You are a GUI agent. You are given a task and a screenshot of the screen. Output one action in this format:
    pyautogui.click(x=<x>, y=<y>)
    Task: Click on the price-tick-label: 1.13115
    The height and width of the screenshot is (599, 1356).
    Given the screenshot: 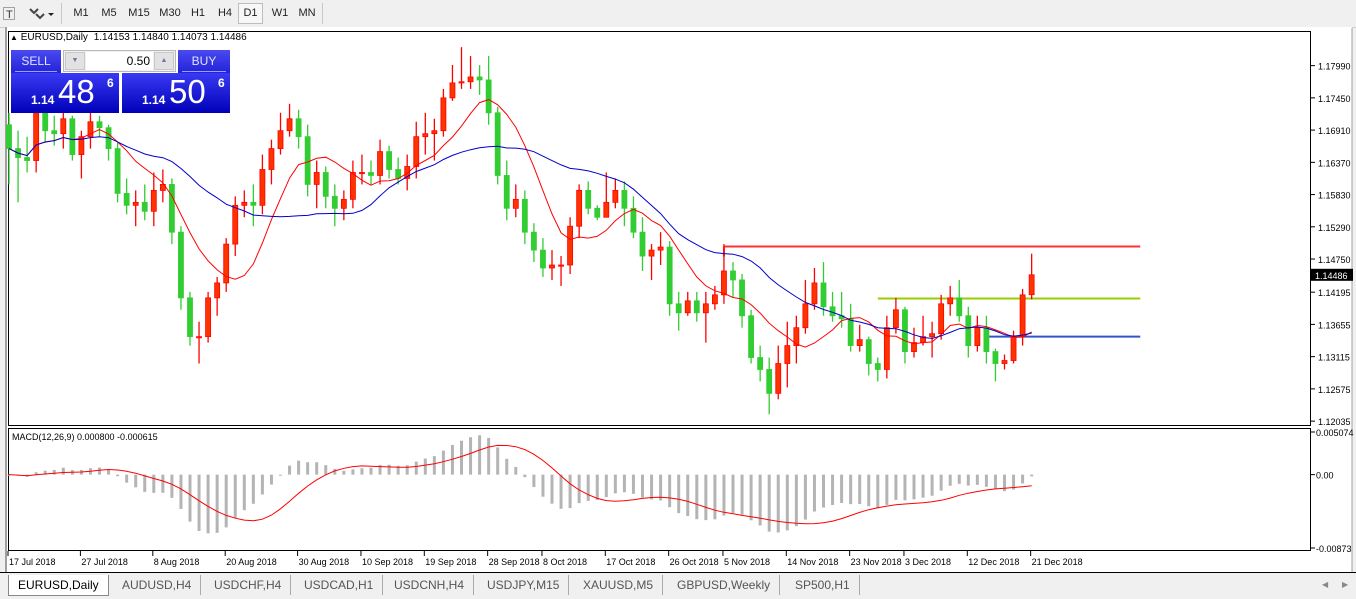 What is the action you would take?
    pyautogui.click(x=1334, y=358)
    